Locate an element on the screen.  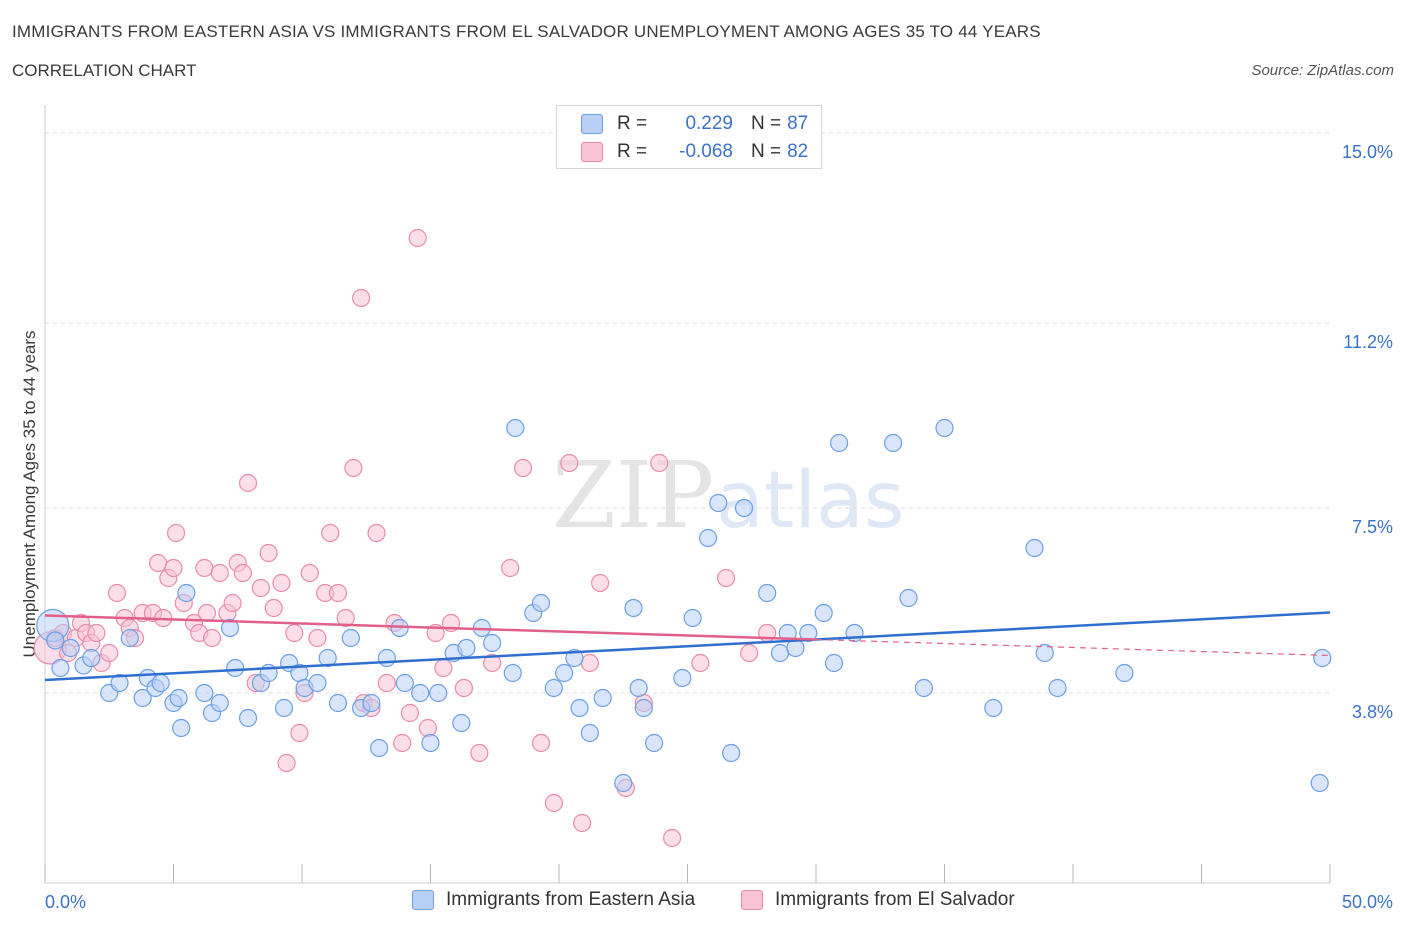
legend-row-el-salvador: R = -0.068 N = 82 is located at coordinates (694, 152).